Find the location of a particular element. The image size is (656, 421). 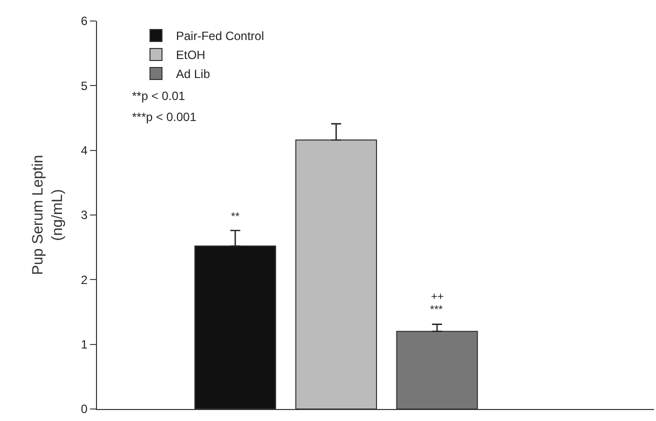

y-tick-label: 2 is located at coordinates (84, 279).